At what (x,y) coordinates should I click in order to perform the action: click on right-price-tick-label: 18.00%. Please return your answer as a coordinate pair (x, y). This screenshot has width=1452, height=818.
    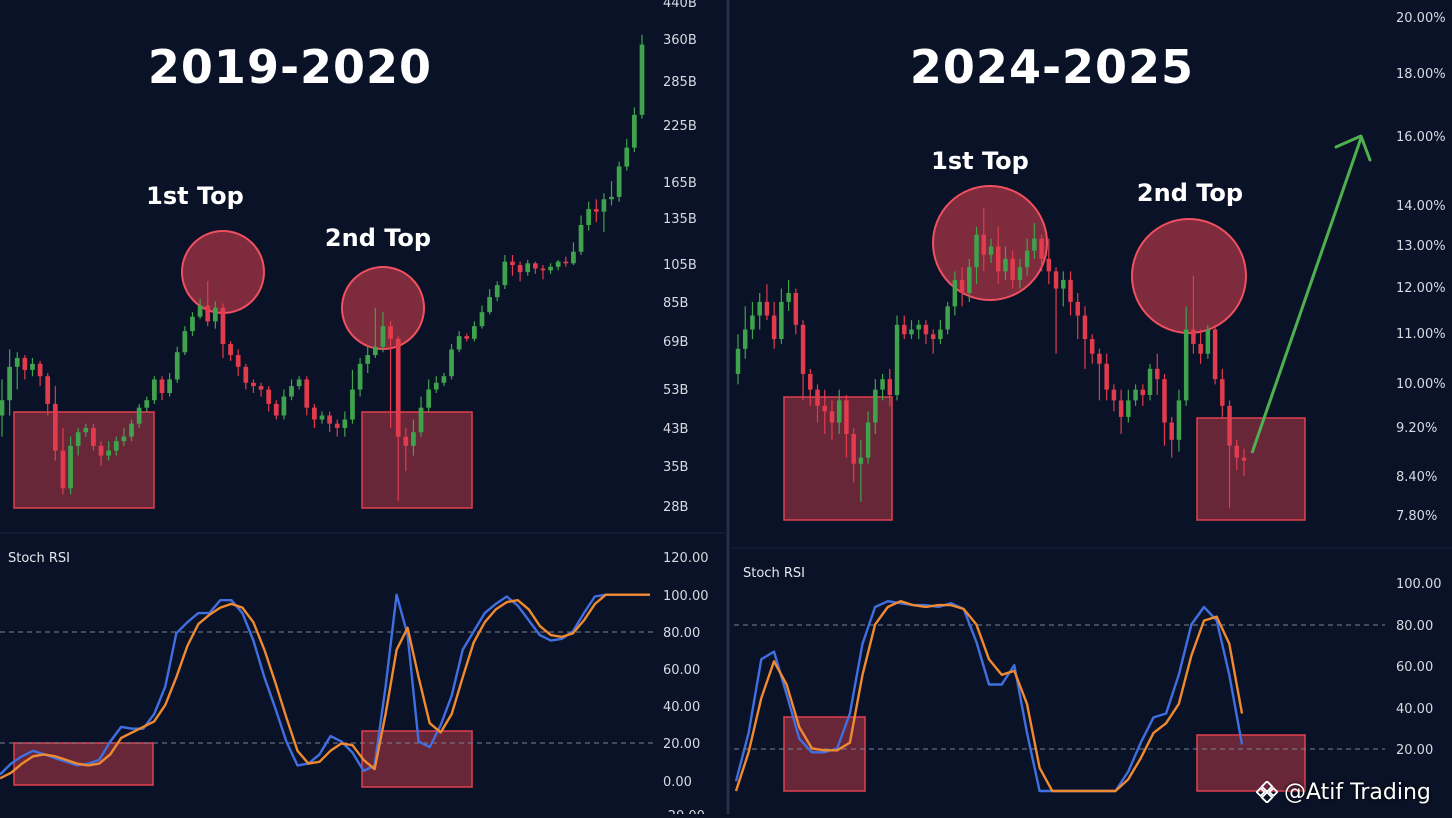
    Looking at the image, I should click on (1421, 74).